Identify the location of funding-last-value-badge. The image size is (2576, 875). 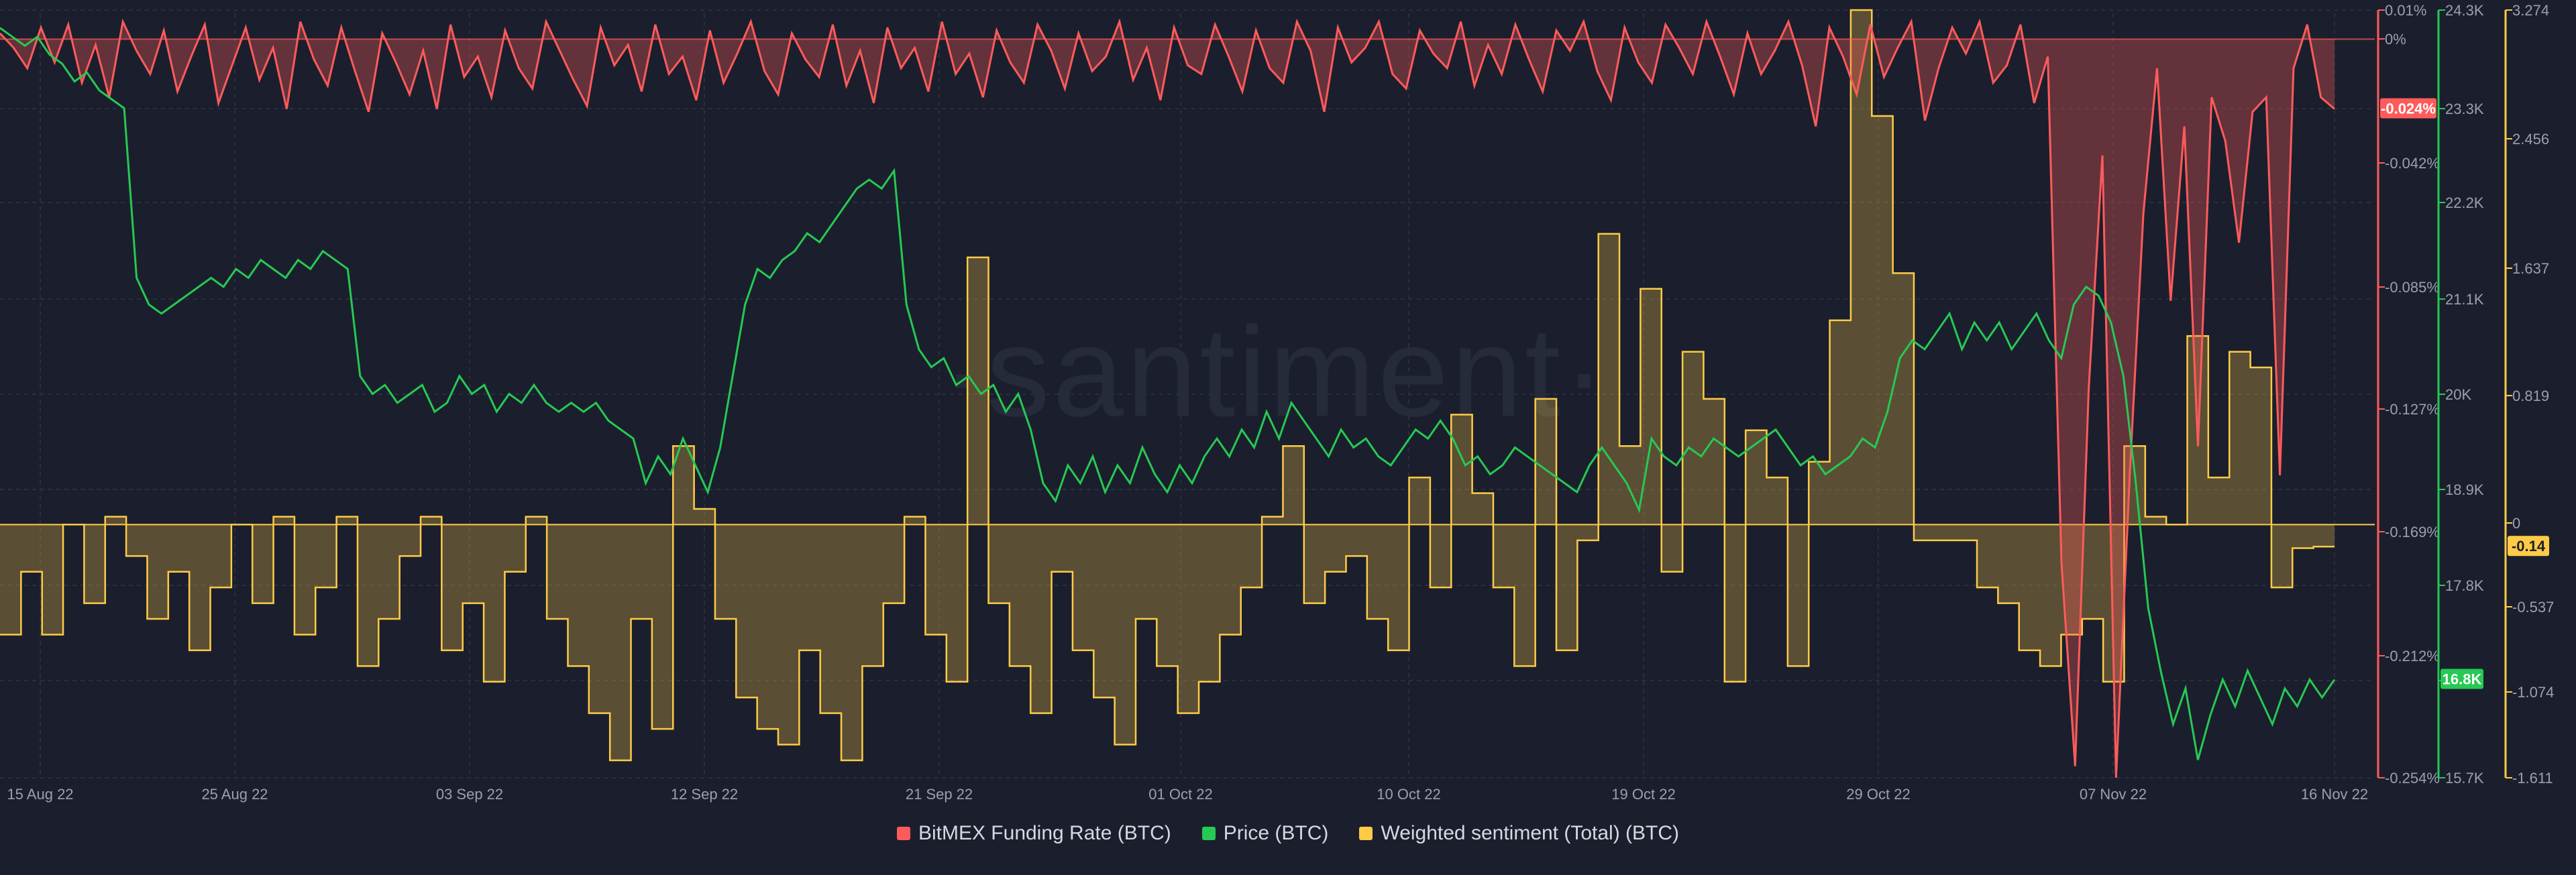
(2408, 108).